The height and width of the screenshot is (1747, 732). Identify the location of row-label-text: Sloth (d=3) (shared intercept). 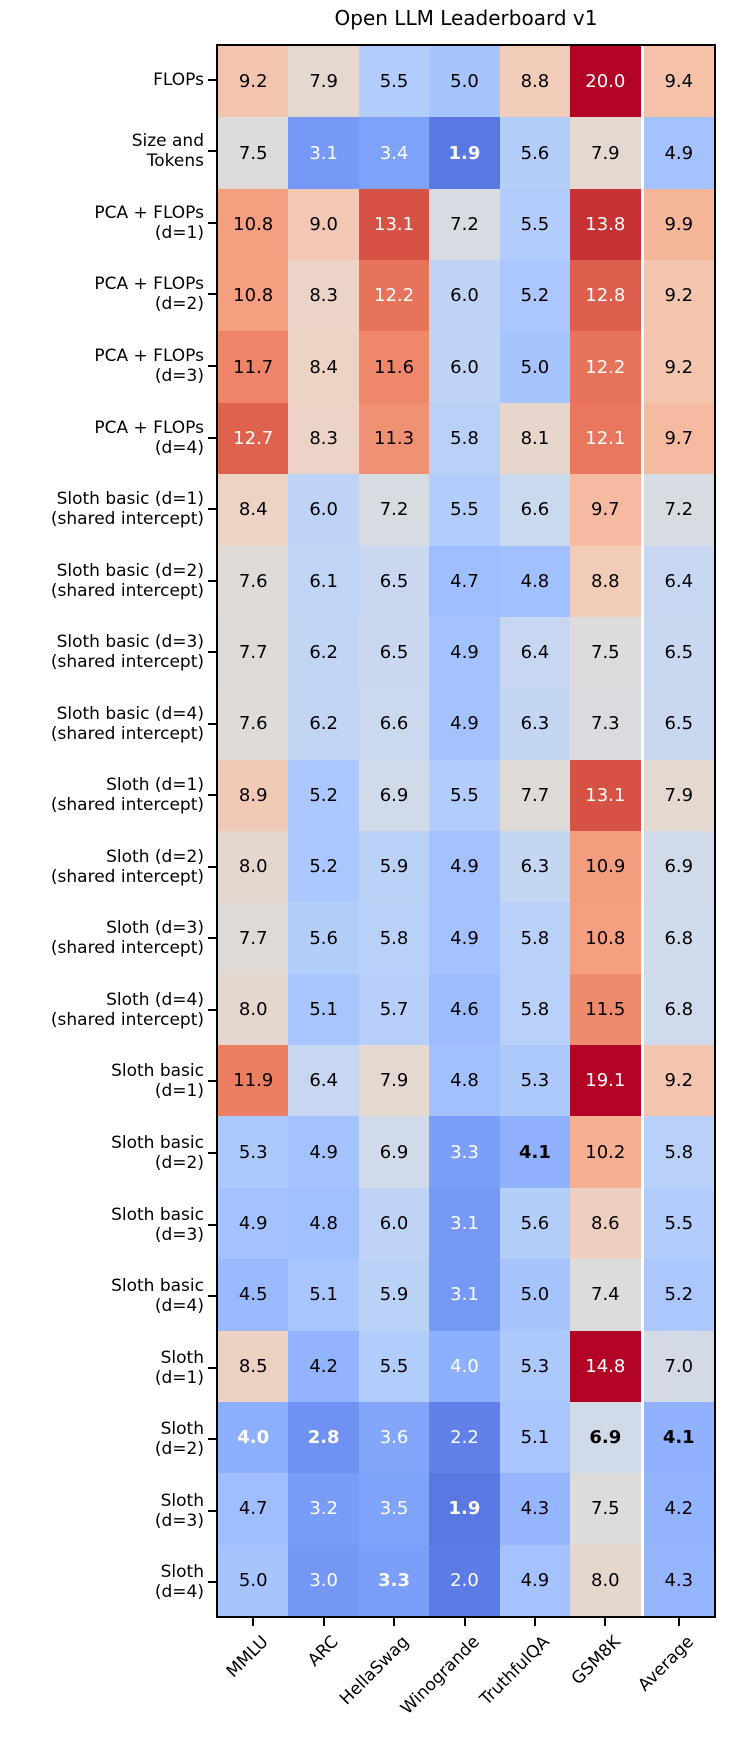
(127, 938).